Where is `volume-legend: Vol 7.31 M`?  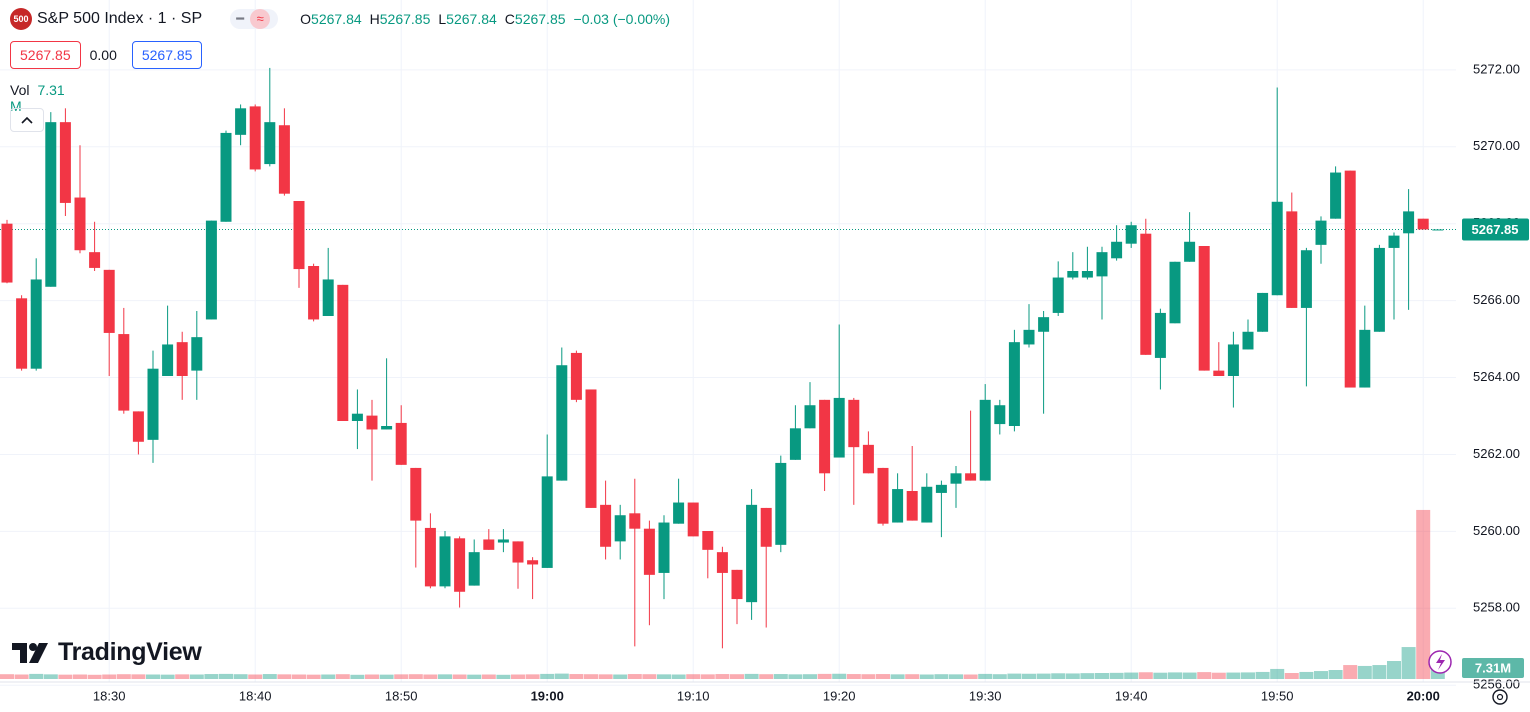
volume-legend: Vol 7.31 M is located at coordinates (37, 98).